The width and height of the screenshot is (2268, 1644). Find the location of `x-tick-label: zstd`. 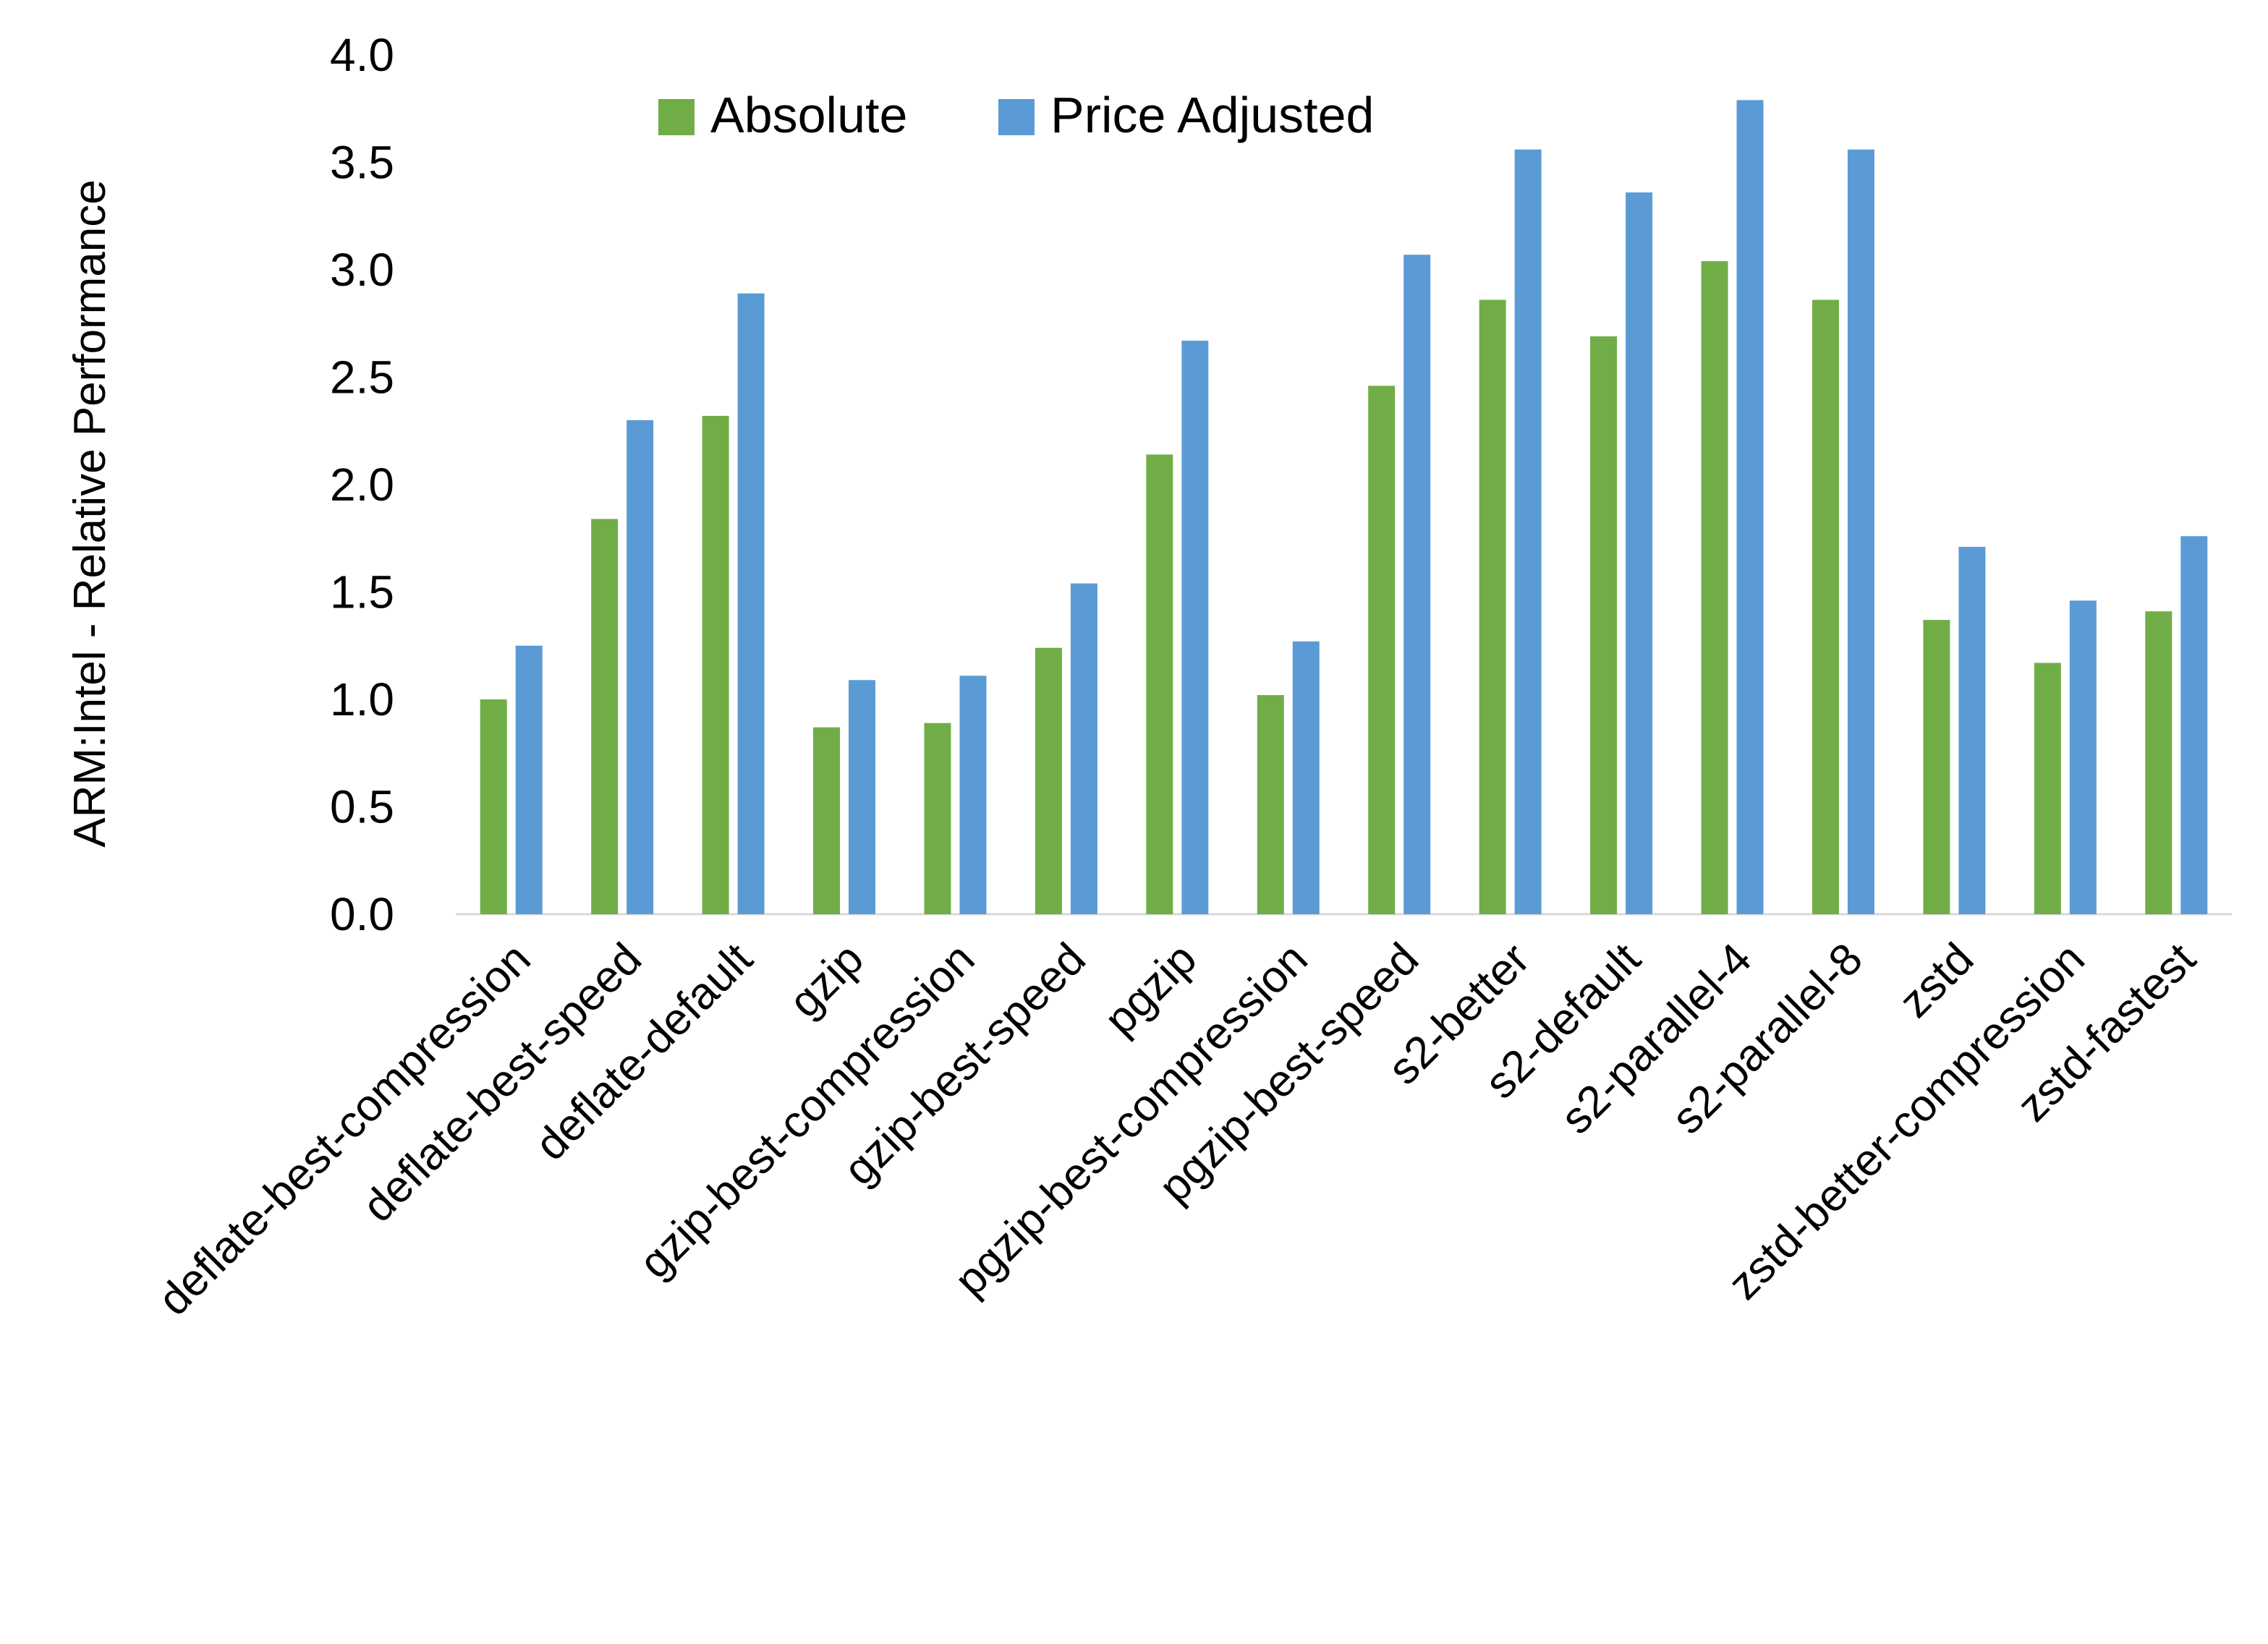

x-tick-label: zstd is located at coordinates (1936, 980).